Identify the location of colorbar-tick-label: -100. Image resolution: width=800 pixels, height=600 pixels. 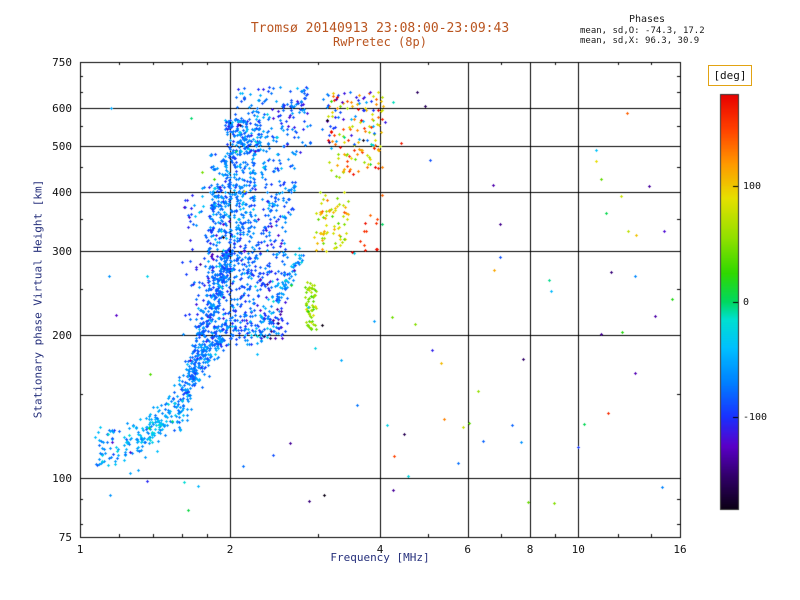
(755, 417).